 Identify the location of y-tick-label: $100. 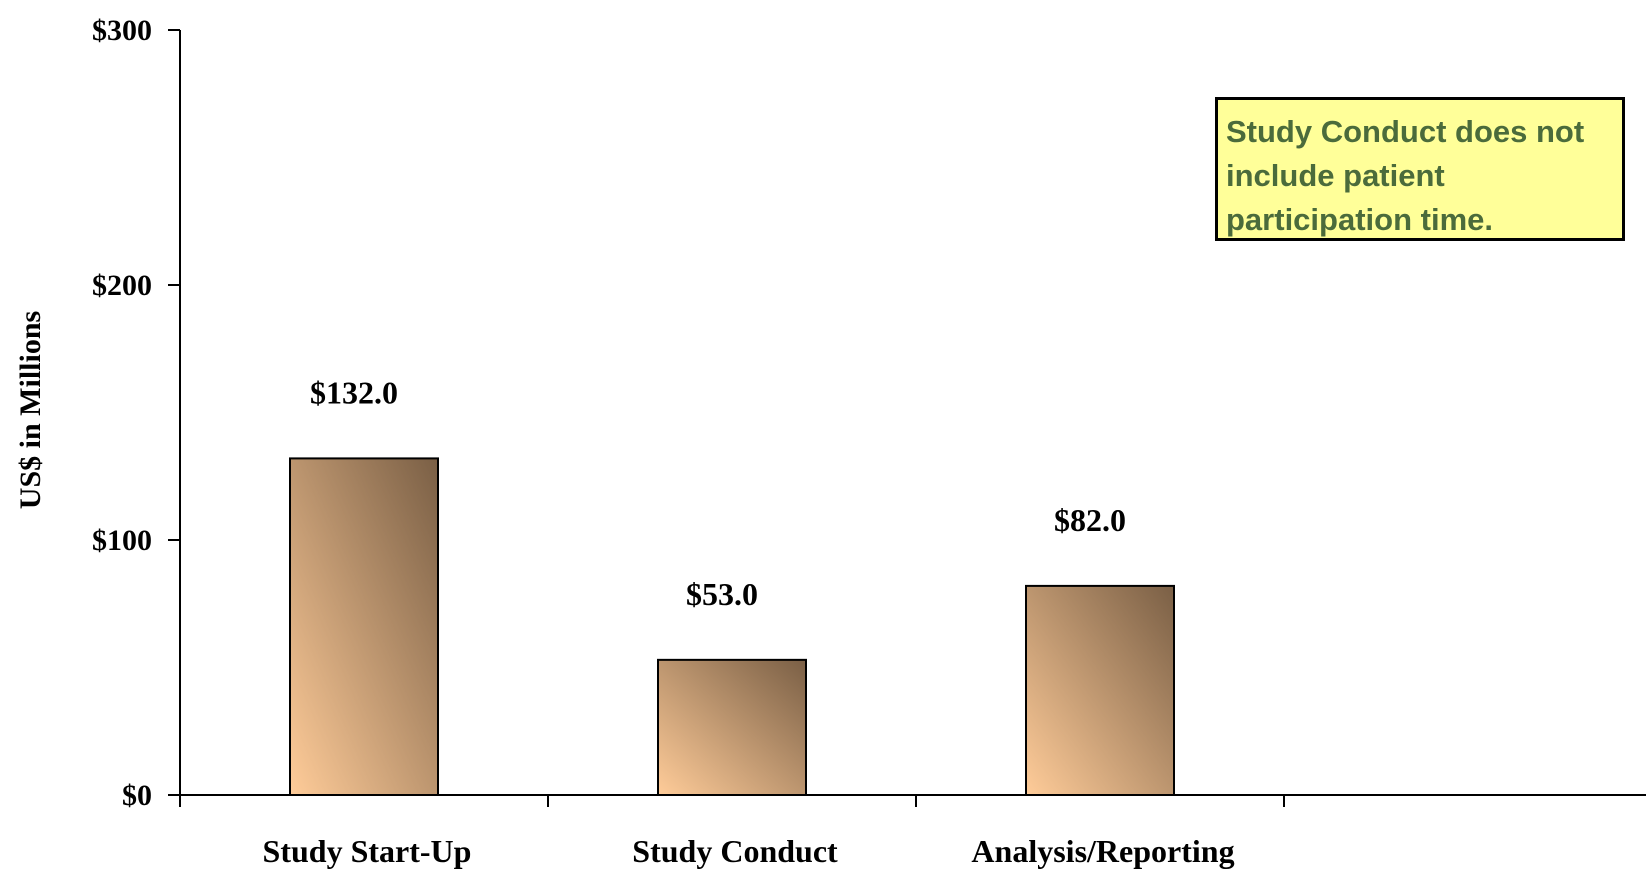
(122, 540).